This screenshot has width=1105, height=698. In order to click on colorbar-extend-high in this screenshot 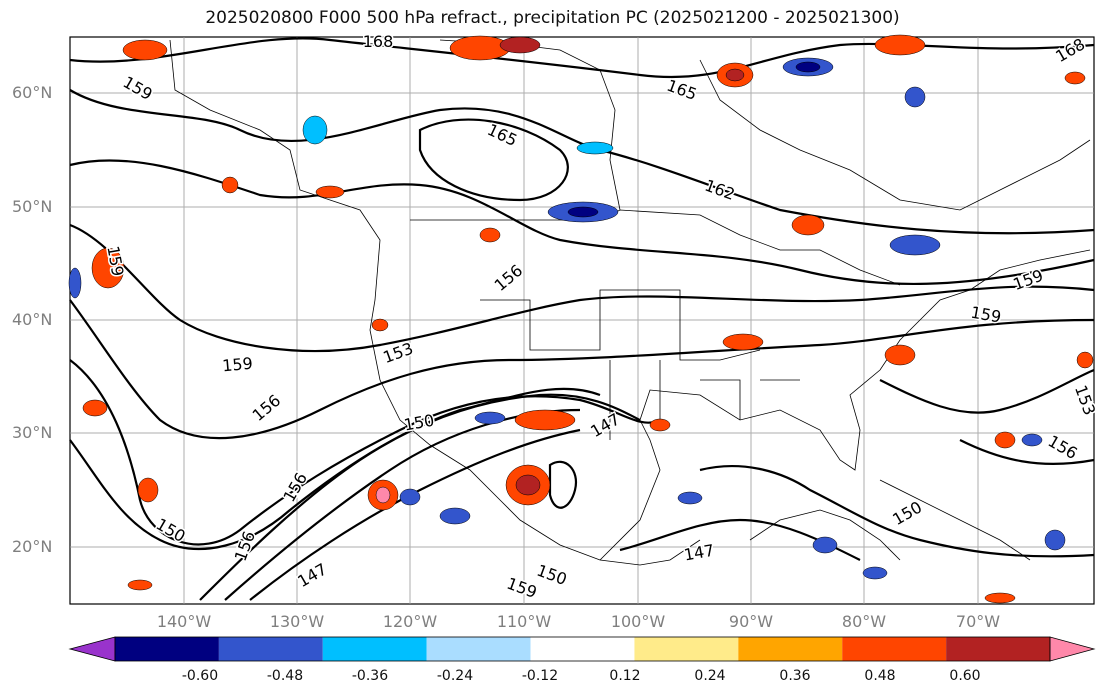, I will do `click(1072, 649)`.